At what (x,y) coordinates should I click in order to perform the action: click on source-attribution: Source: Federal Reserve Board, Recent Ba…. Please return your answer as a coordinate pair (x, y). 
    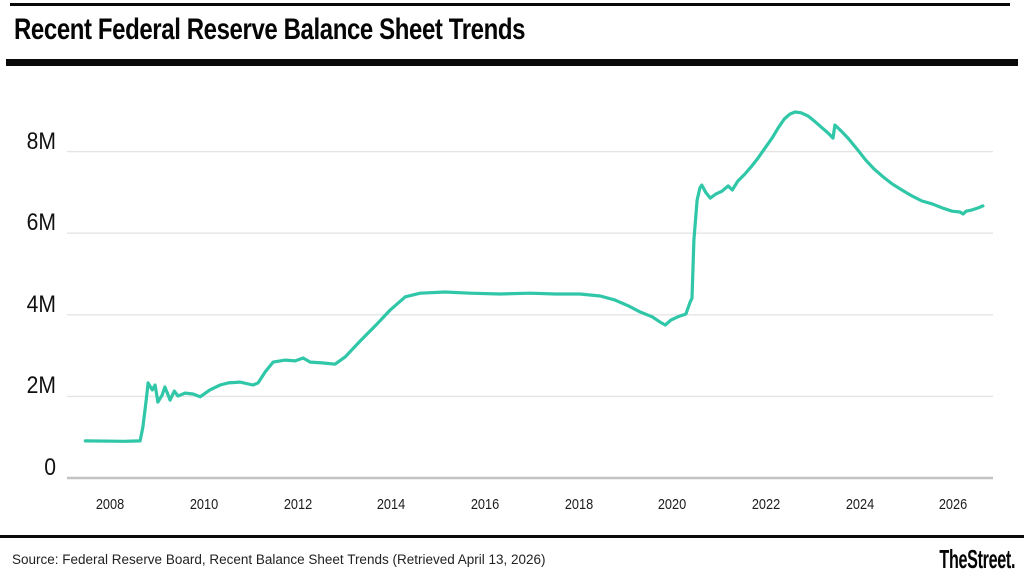
    Looking at the image, I should click on (279, 559).